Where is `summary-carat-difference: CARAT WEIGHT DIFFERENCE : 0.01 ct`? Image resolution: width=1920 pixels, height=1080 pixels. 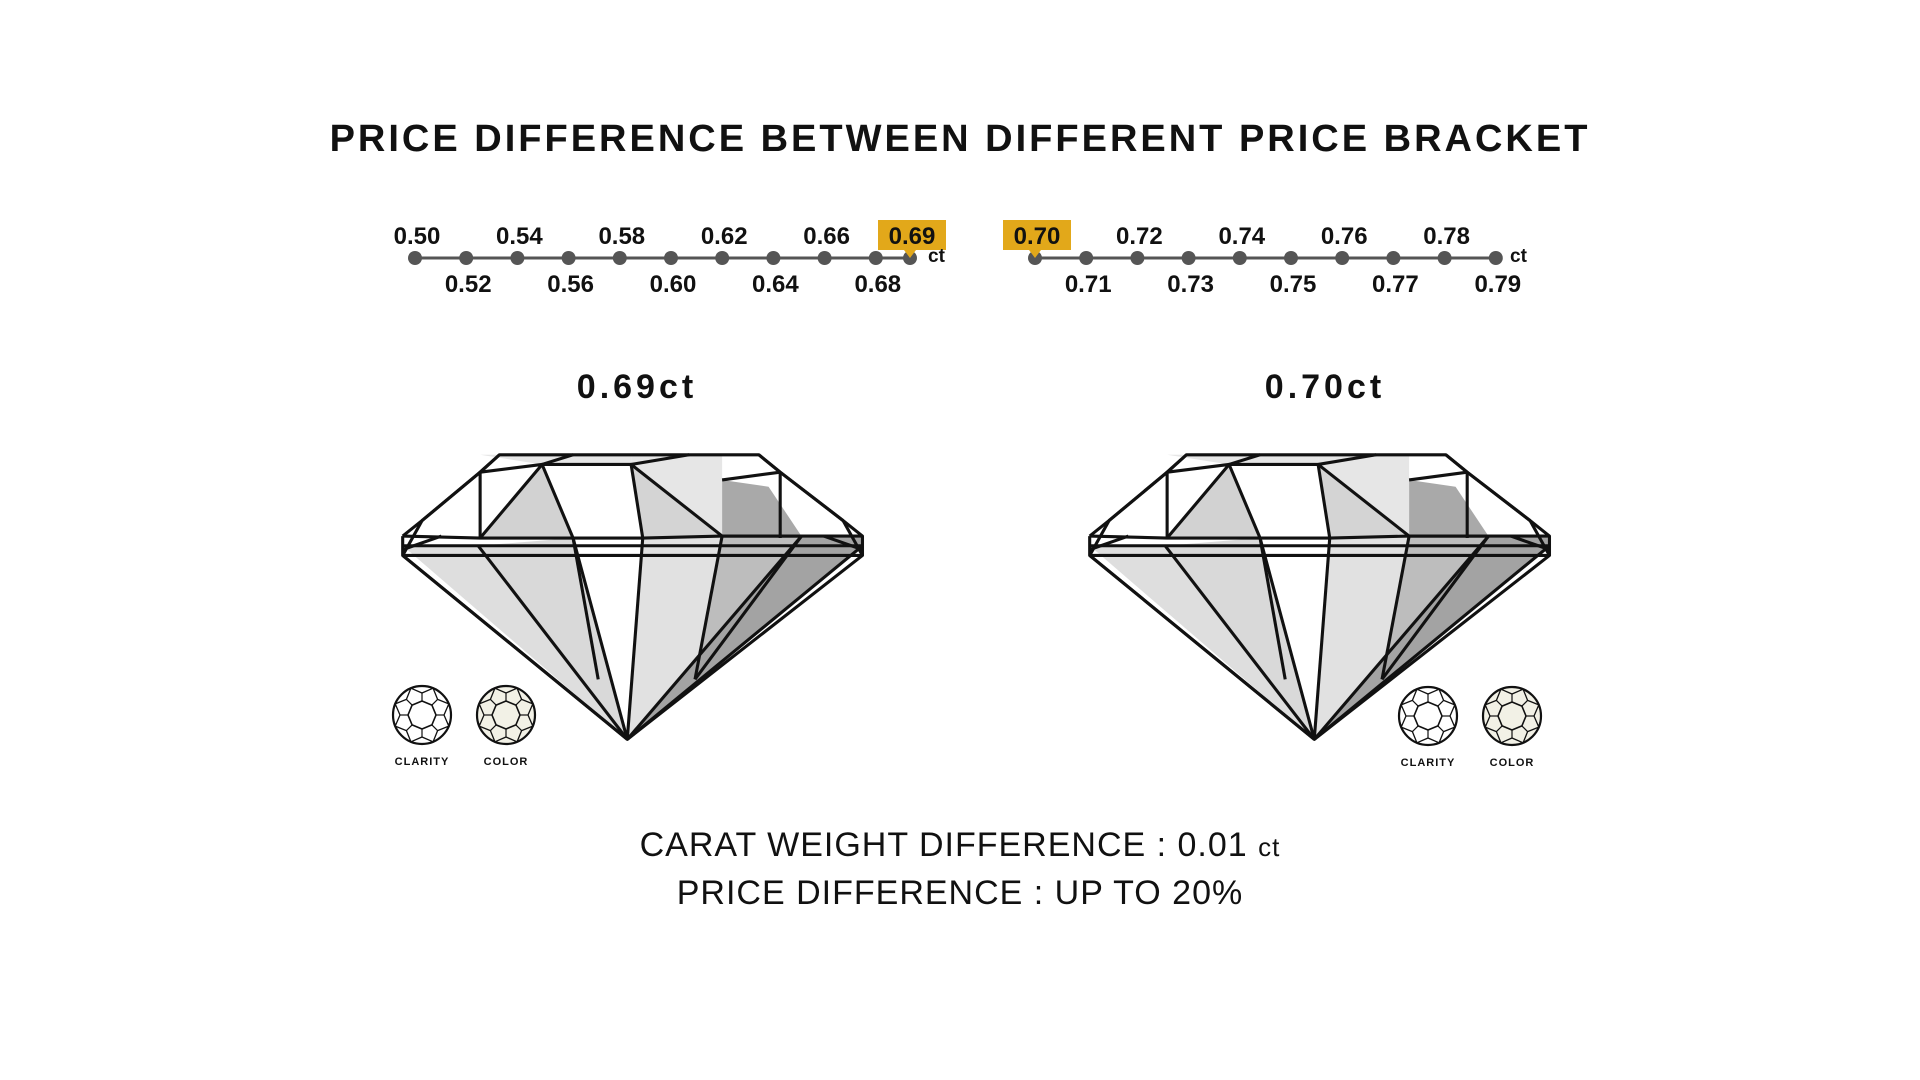 summary-carat-difference: CARAT WEIGHT DIFFERENCE : 0.01 ct is located at coordinates (960, 845).